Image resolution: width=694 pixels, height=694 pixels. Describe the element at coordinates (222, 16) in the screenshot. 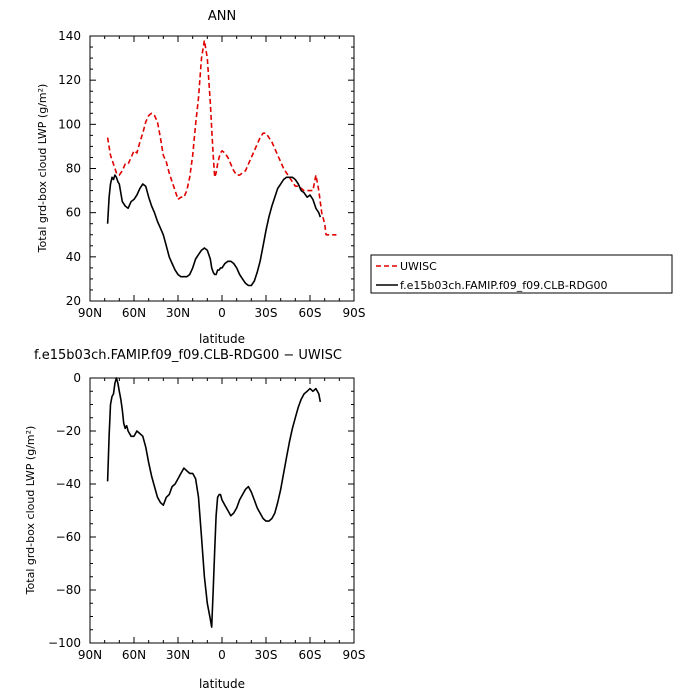

I see `top-chart-title: ANN` at that location.